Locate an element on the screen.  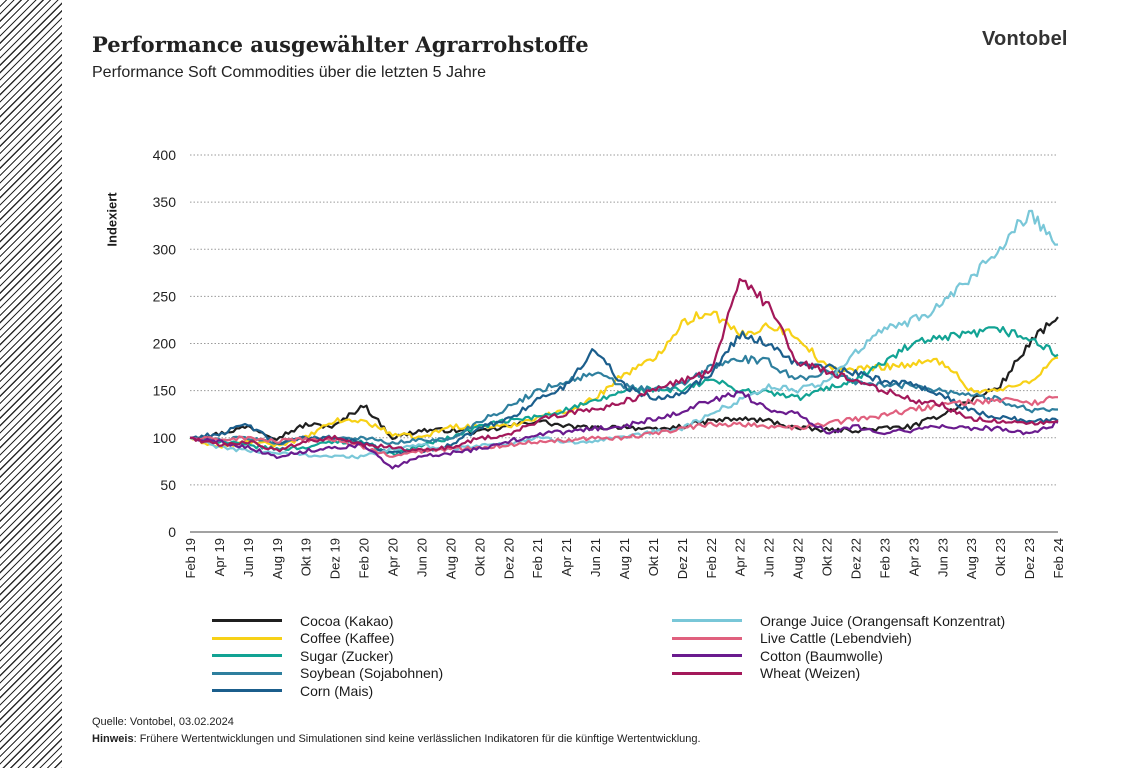
legend-label: Orange Juice (Orangensaft Konzentrat) is located at coordinates (883, 620).